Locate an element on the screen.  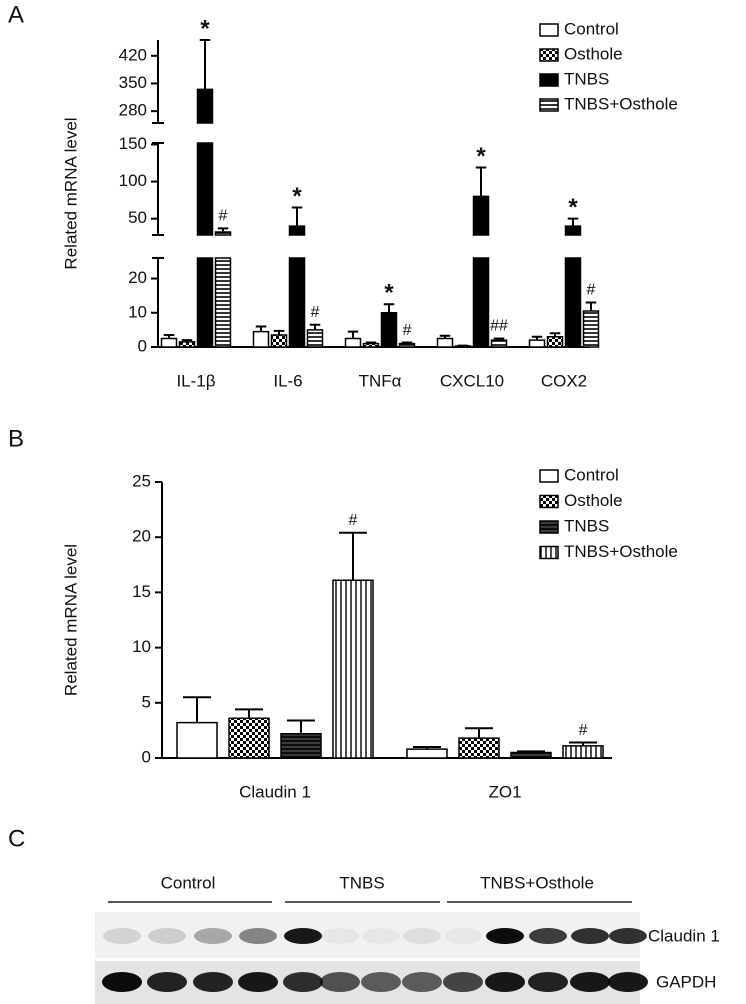
legend-label: Osthole is located at coordinates (593, 500).